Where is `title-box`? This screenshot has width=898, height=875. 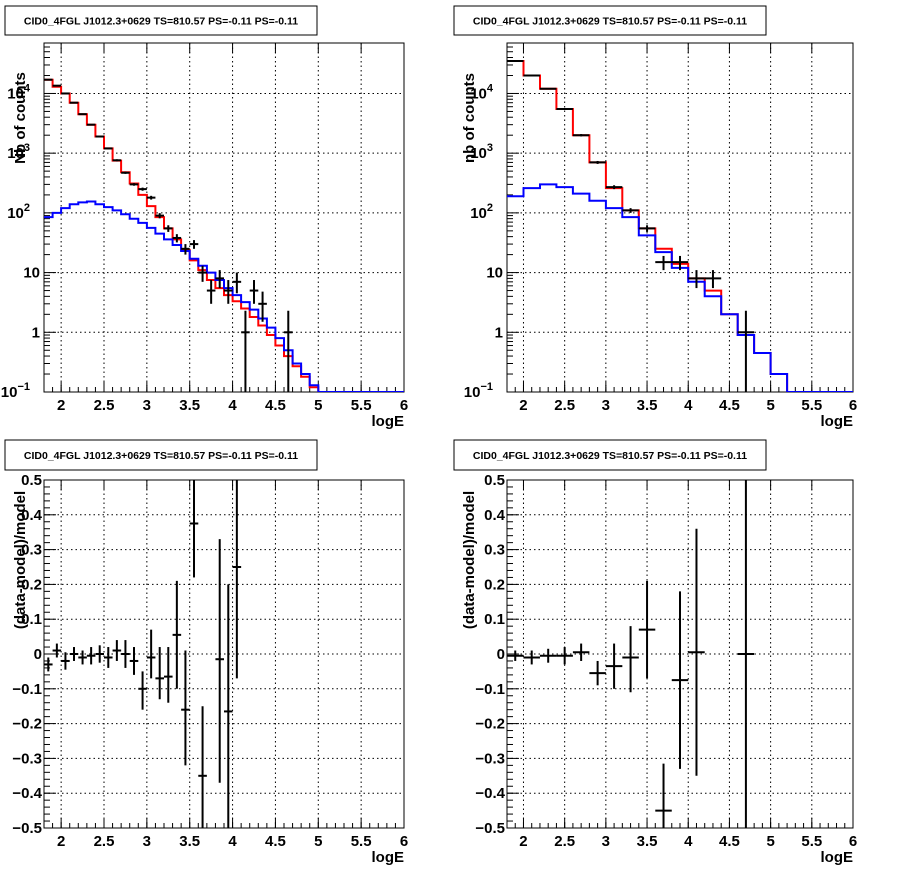
title-box is located at coordinates (161, 20).